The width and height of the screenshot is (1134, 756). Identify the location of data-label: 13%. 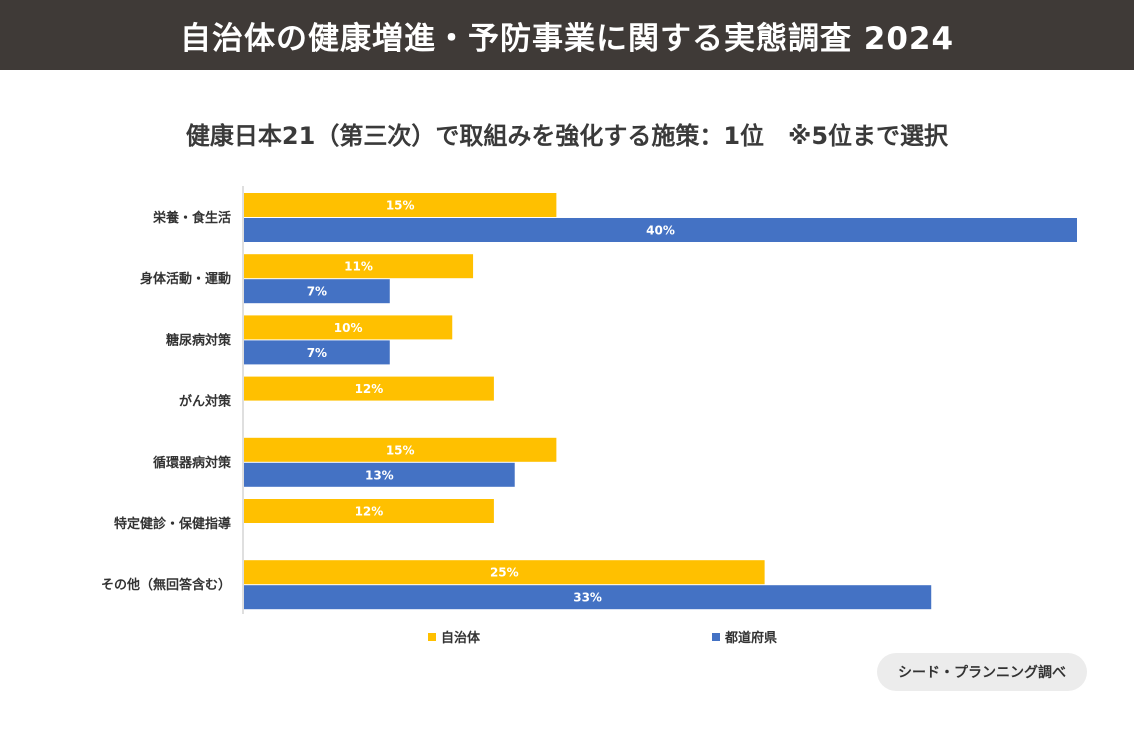
(379, 475).